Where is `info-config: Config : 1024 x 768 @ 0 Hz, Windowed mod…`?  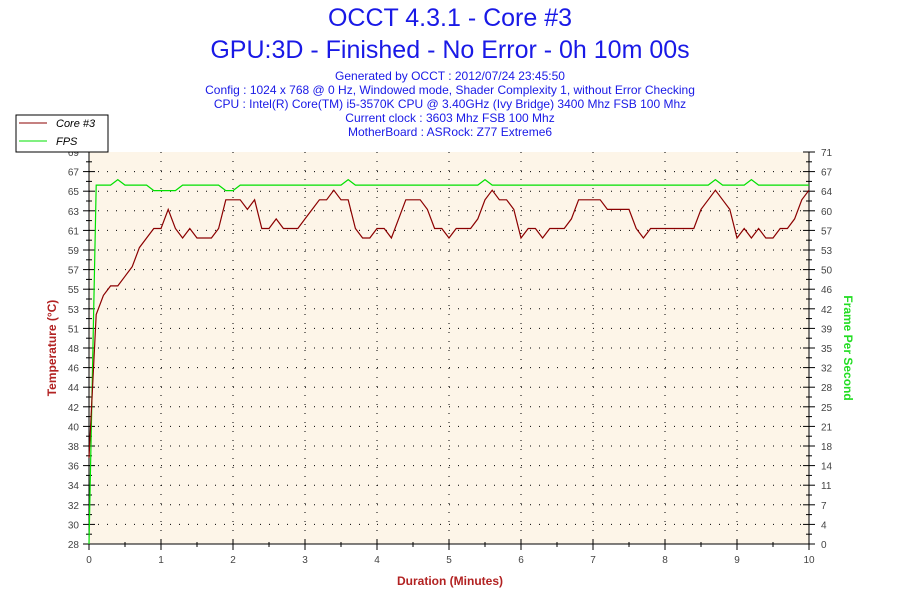
info-config: Config : 1024 x 768 @ 0 Hz, Windowed mod… is located at coordinates (450, 90).